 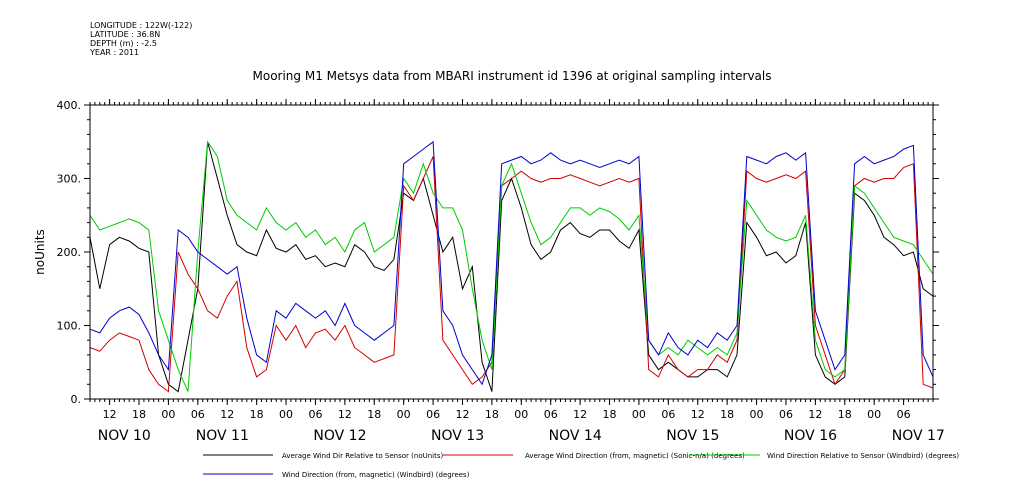 What do you see at coordinates (115, 52) in the screenshot?
I see `year-label: YEAR : 2011` at bounding box center [115, 52].